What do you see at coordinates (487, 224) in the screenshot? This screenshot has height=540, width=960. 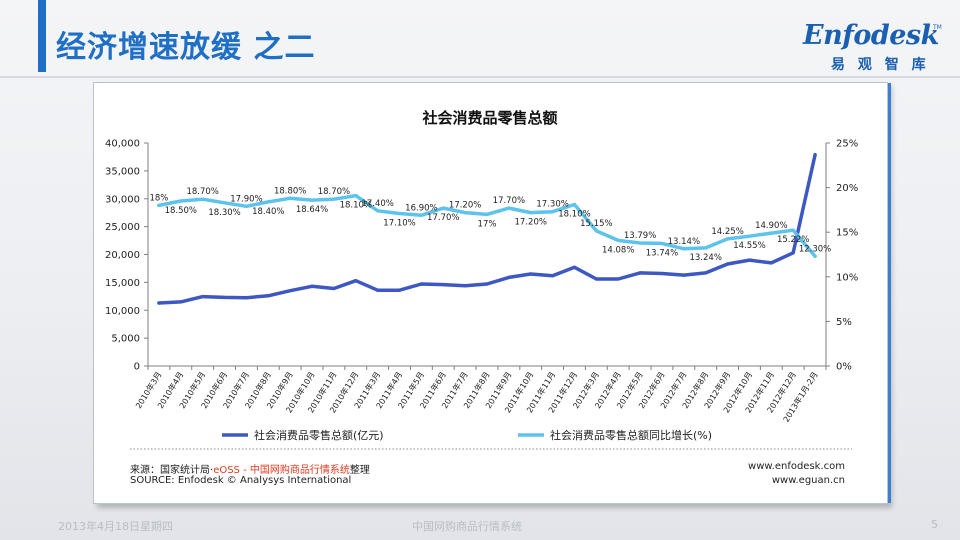 I see `growth-data-label: 17%` at bounding box center [487, 224].